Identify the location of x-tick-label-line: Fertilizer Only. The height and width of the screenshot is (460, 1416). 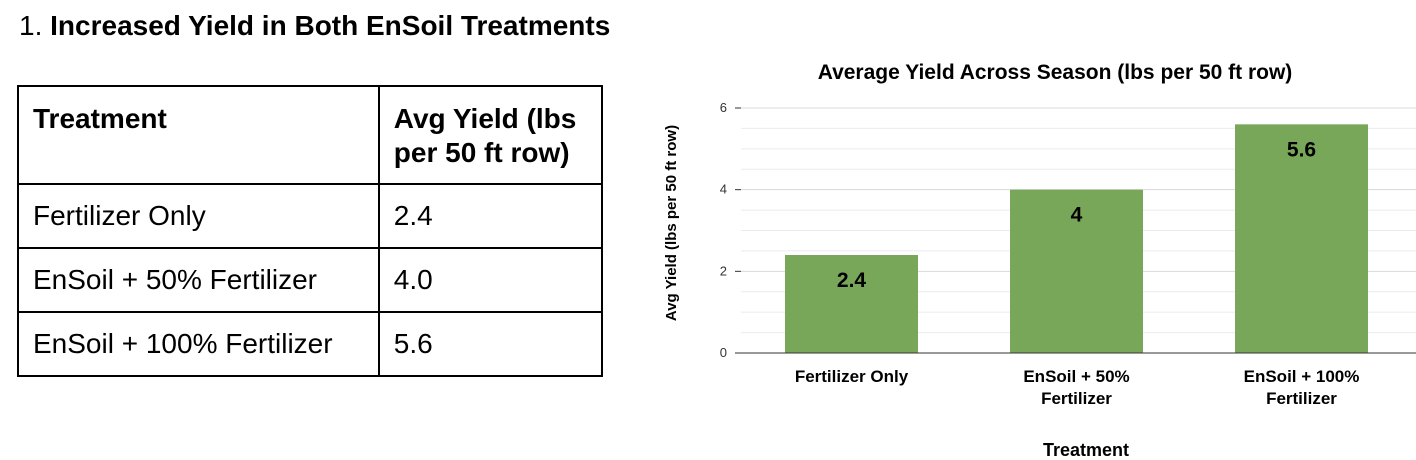
(852, 376).